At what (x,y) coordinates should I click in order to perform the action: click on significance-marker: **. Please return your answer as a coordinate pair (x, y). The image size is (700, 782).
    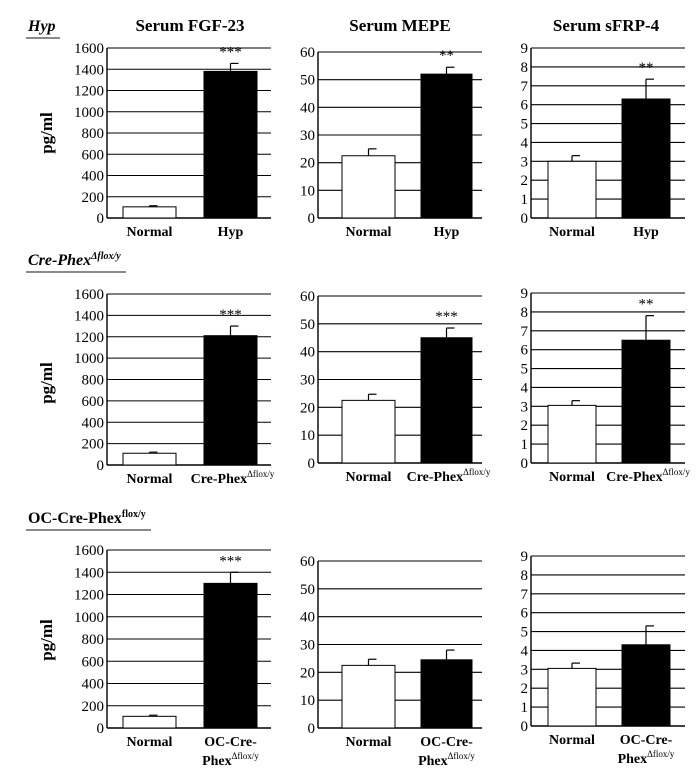
    Looking at the image, I should click on (646, 305).